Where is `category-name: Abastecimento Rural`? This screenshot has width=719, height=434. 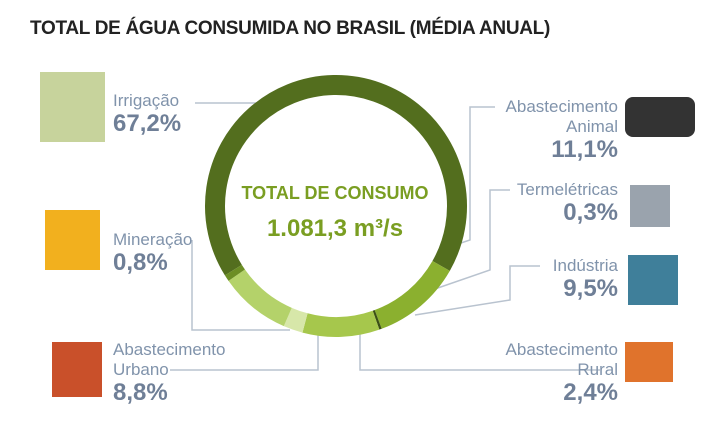
category-name: Abastecimento Rural is located at coordinates (561, 359).